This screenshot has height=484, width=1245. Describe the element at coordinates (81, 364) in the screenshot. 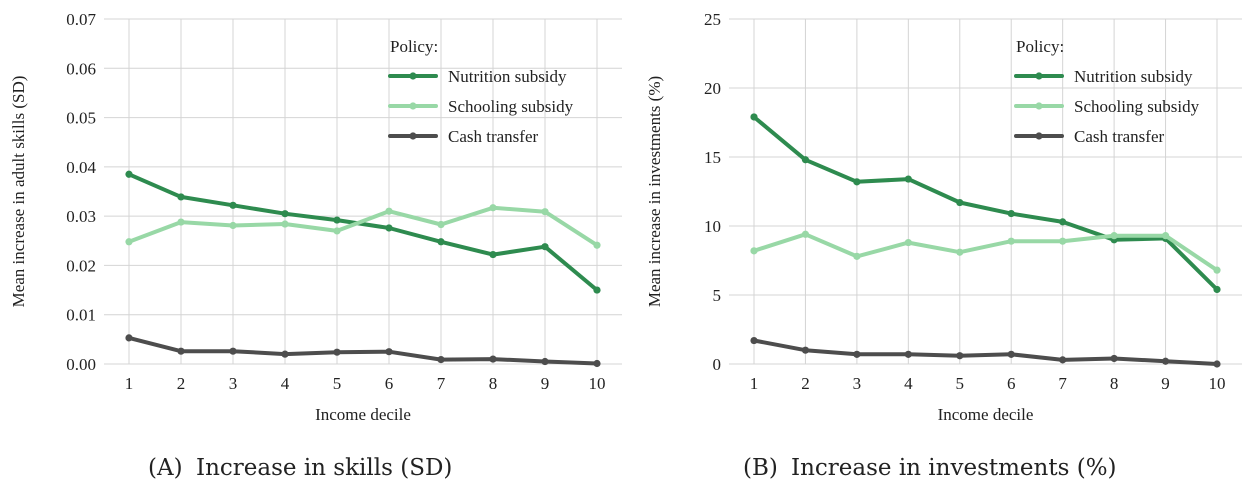

I see `y-tick-label: 0.00` at that location.